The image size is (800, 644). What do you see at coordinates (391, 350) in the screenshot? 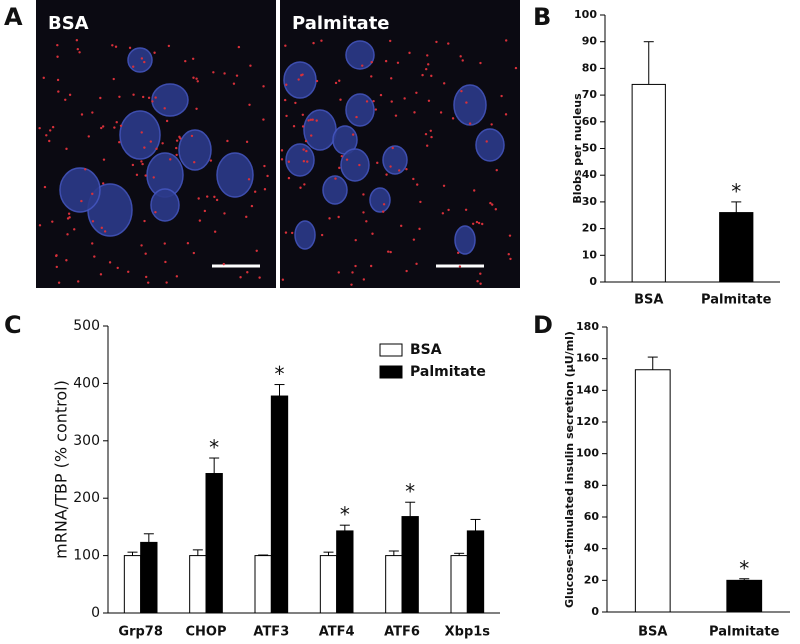
I see `legend-swatch` at bounding box center [391, 350].